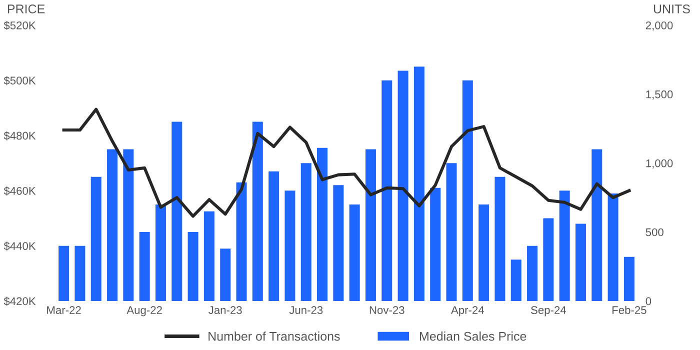  I want to click on x-tick-label: Feb-25, so click(629, 310).